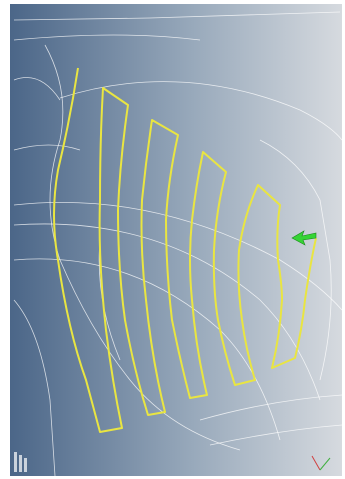 The height and width of the screenshot is (479, 345). Describe the element at coordinates (316, 463) in the screenshot. I see `axis-x` at that location.